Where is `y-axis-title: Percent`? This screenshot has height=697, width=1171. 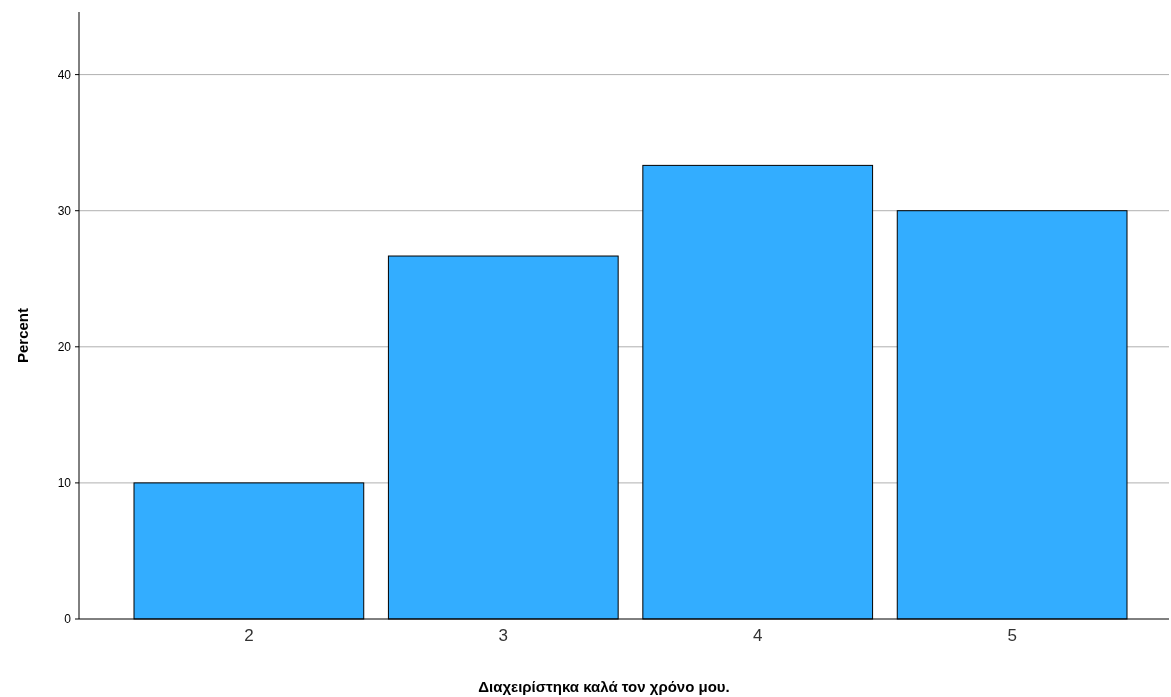
y-axis-title: Percent is located at coordinates (22, 335).